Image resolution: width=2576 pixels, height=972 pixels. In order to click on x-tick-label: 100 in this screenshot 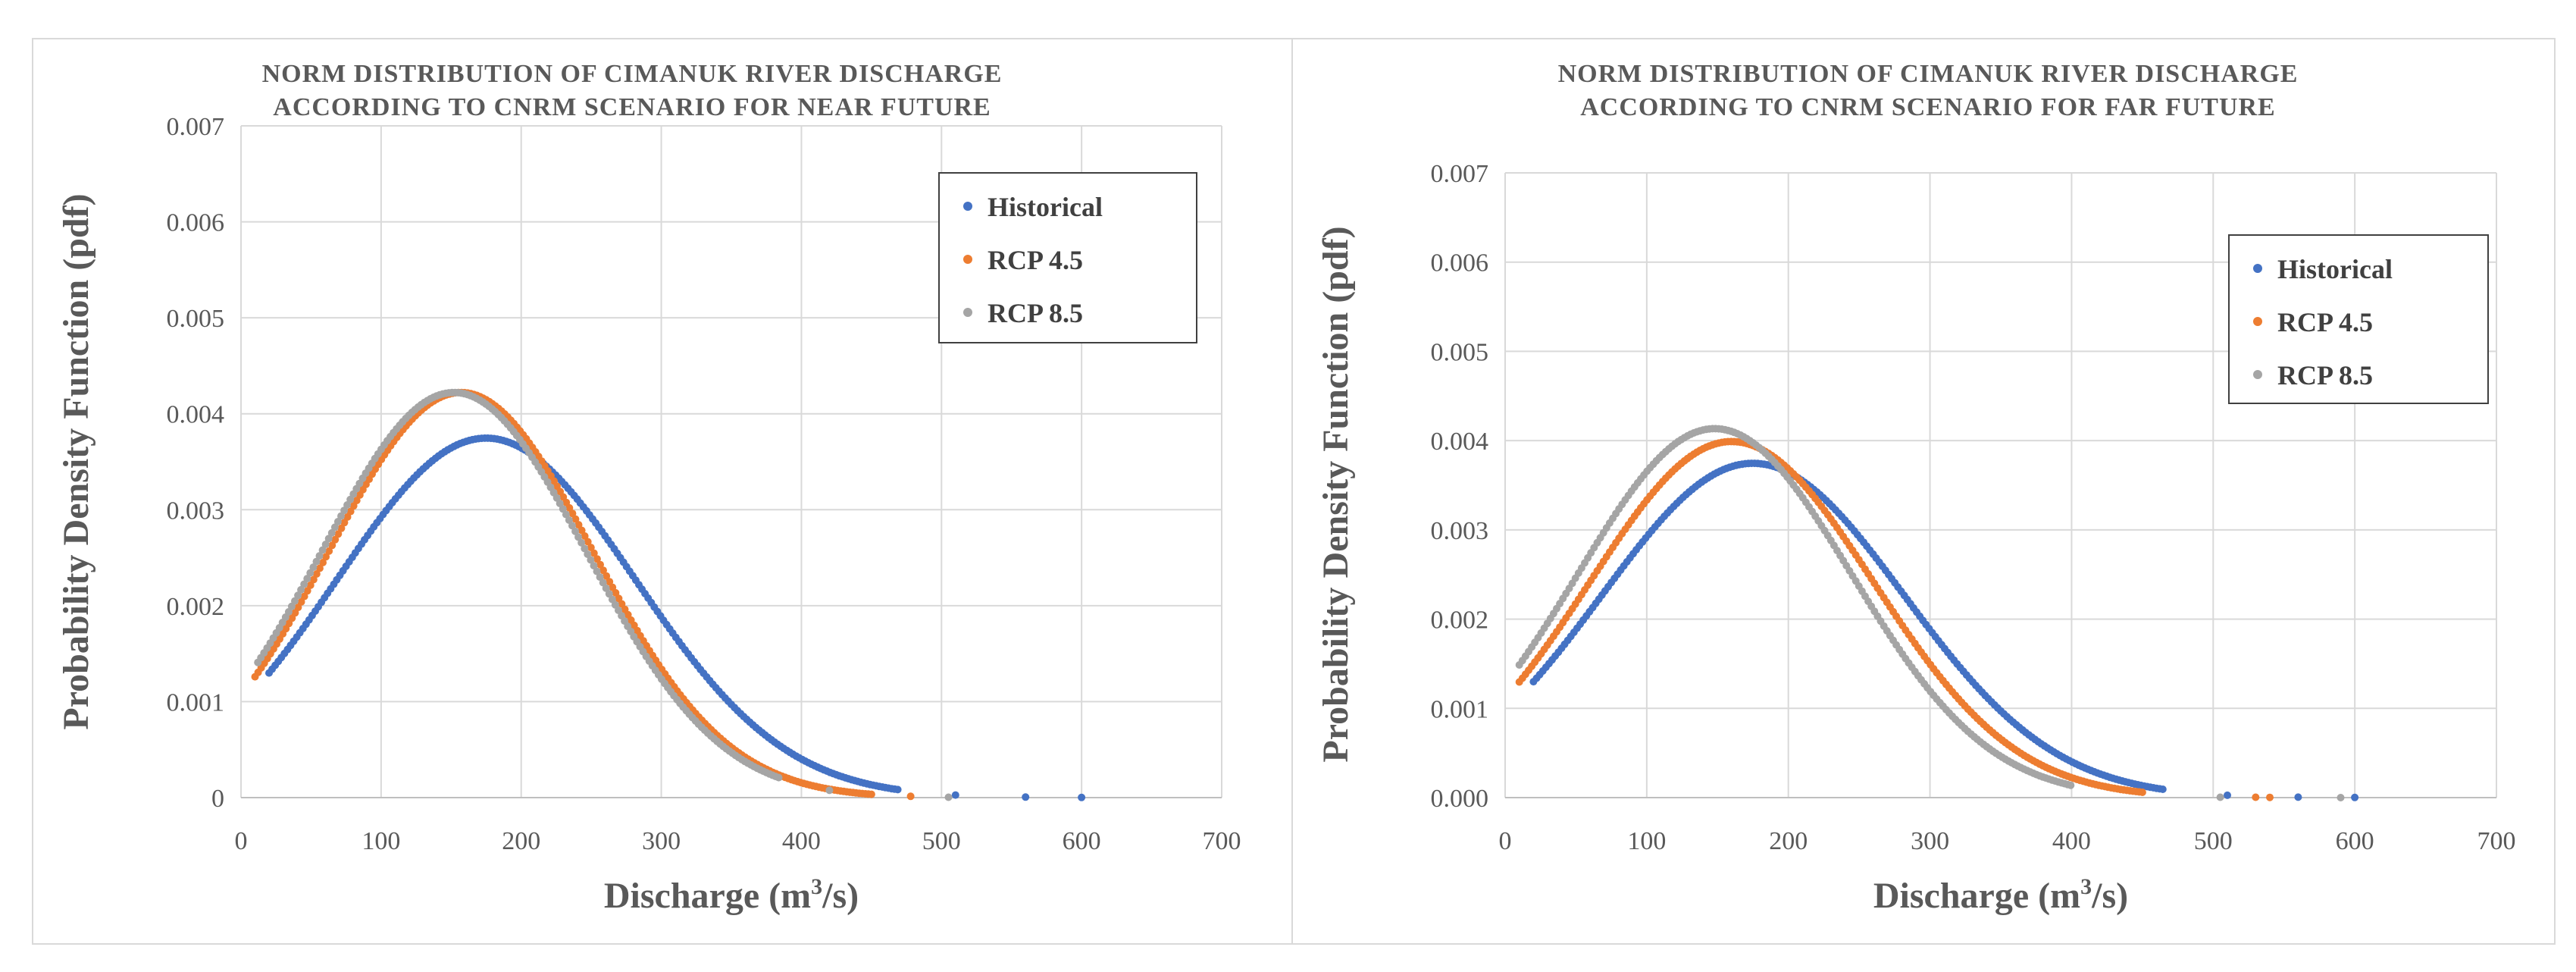, I will do `click(1647, 841)`.